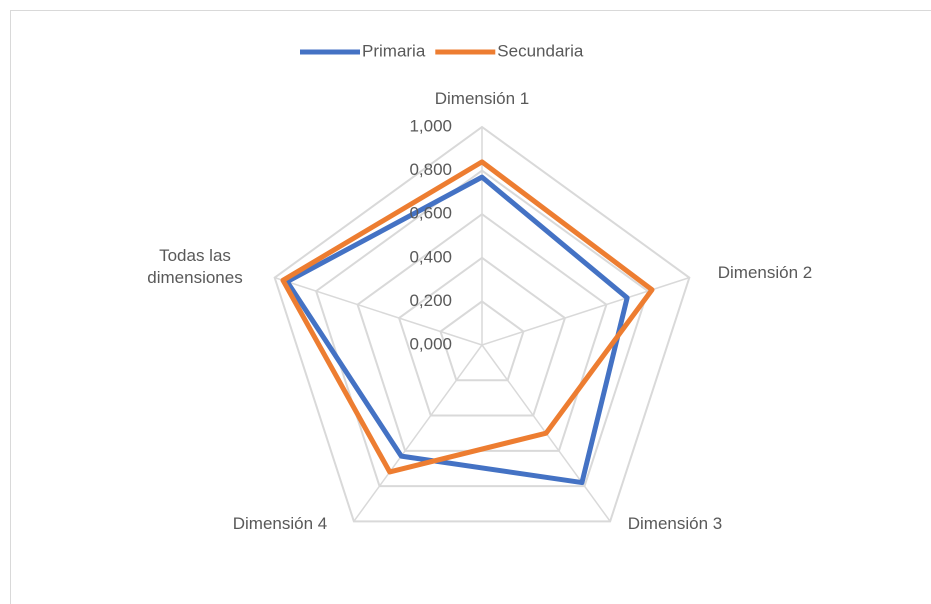 Image resolution: width=931 pixels, height=604 pixels. What do you see at coordinates (430, 169) in the screenshot?
I see `y-tick-label: 0,800` at bounding box center [430, 169].